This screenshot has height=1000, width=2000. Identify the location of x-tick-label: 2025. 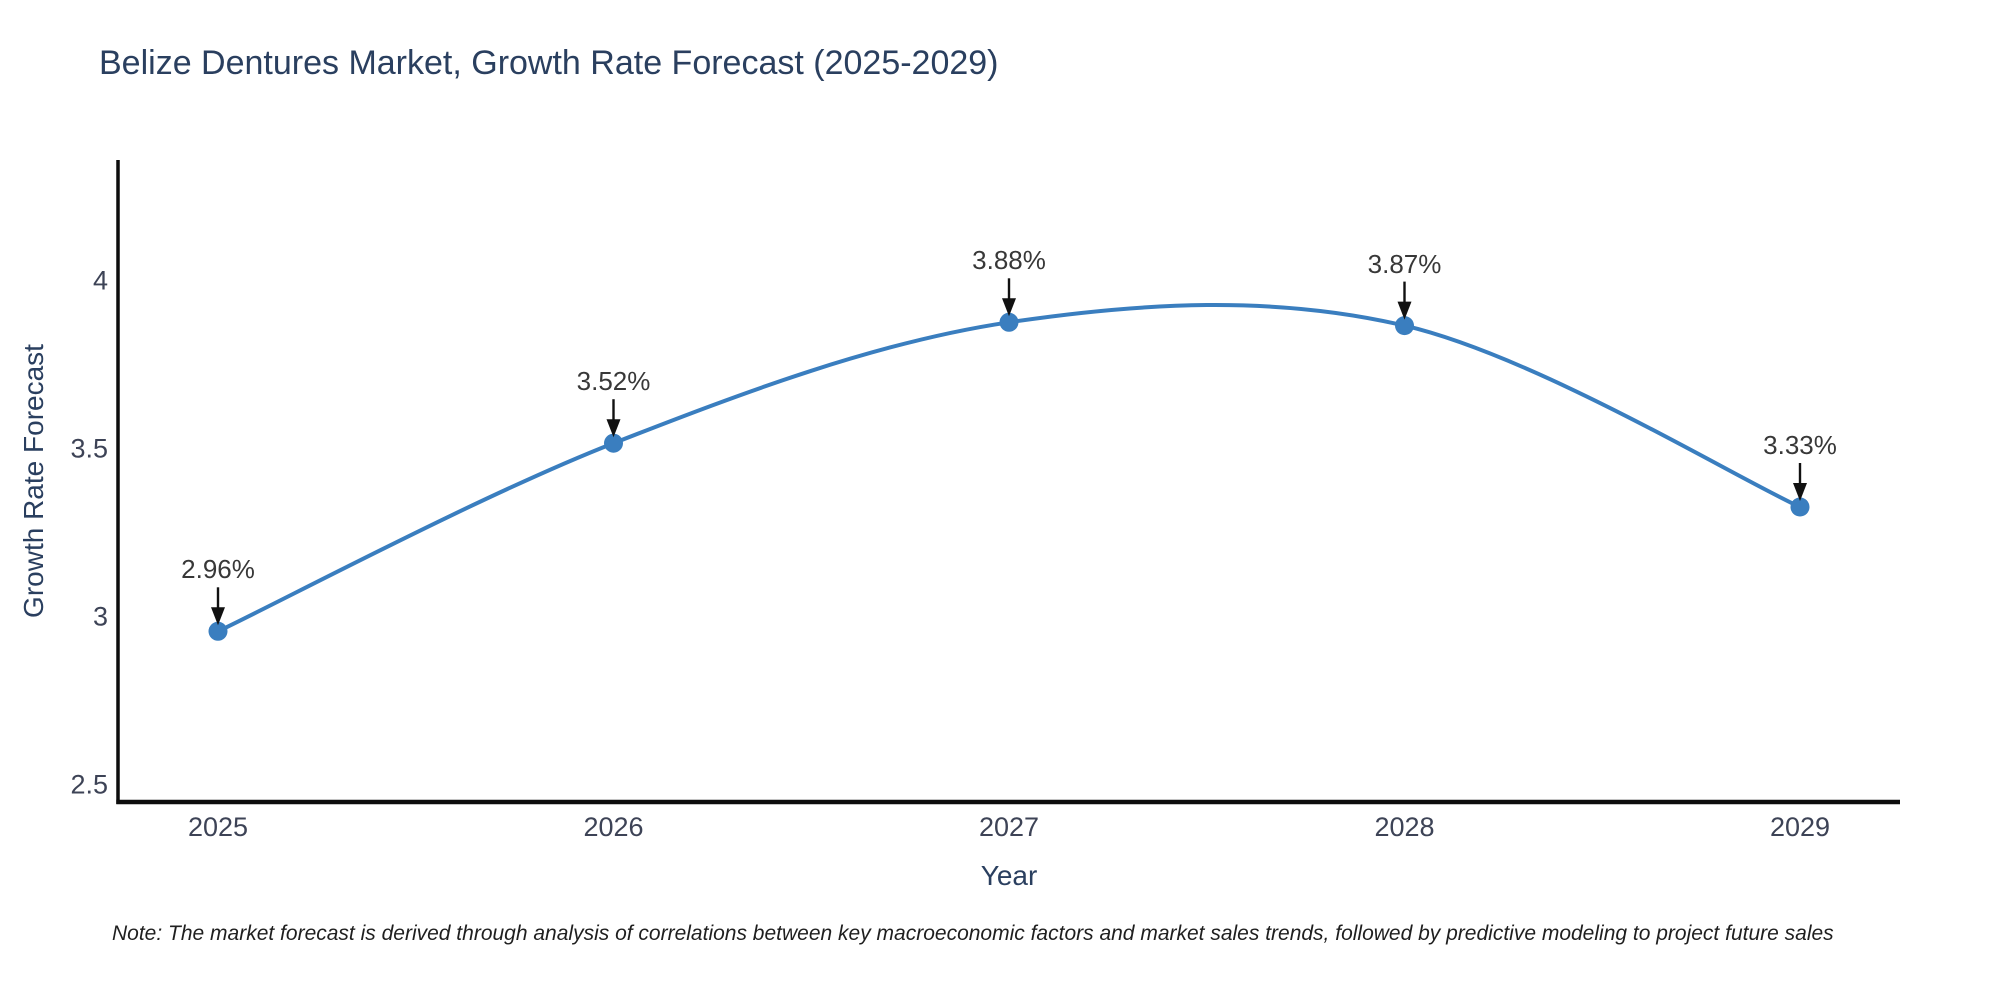
(218, 827).